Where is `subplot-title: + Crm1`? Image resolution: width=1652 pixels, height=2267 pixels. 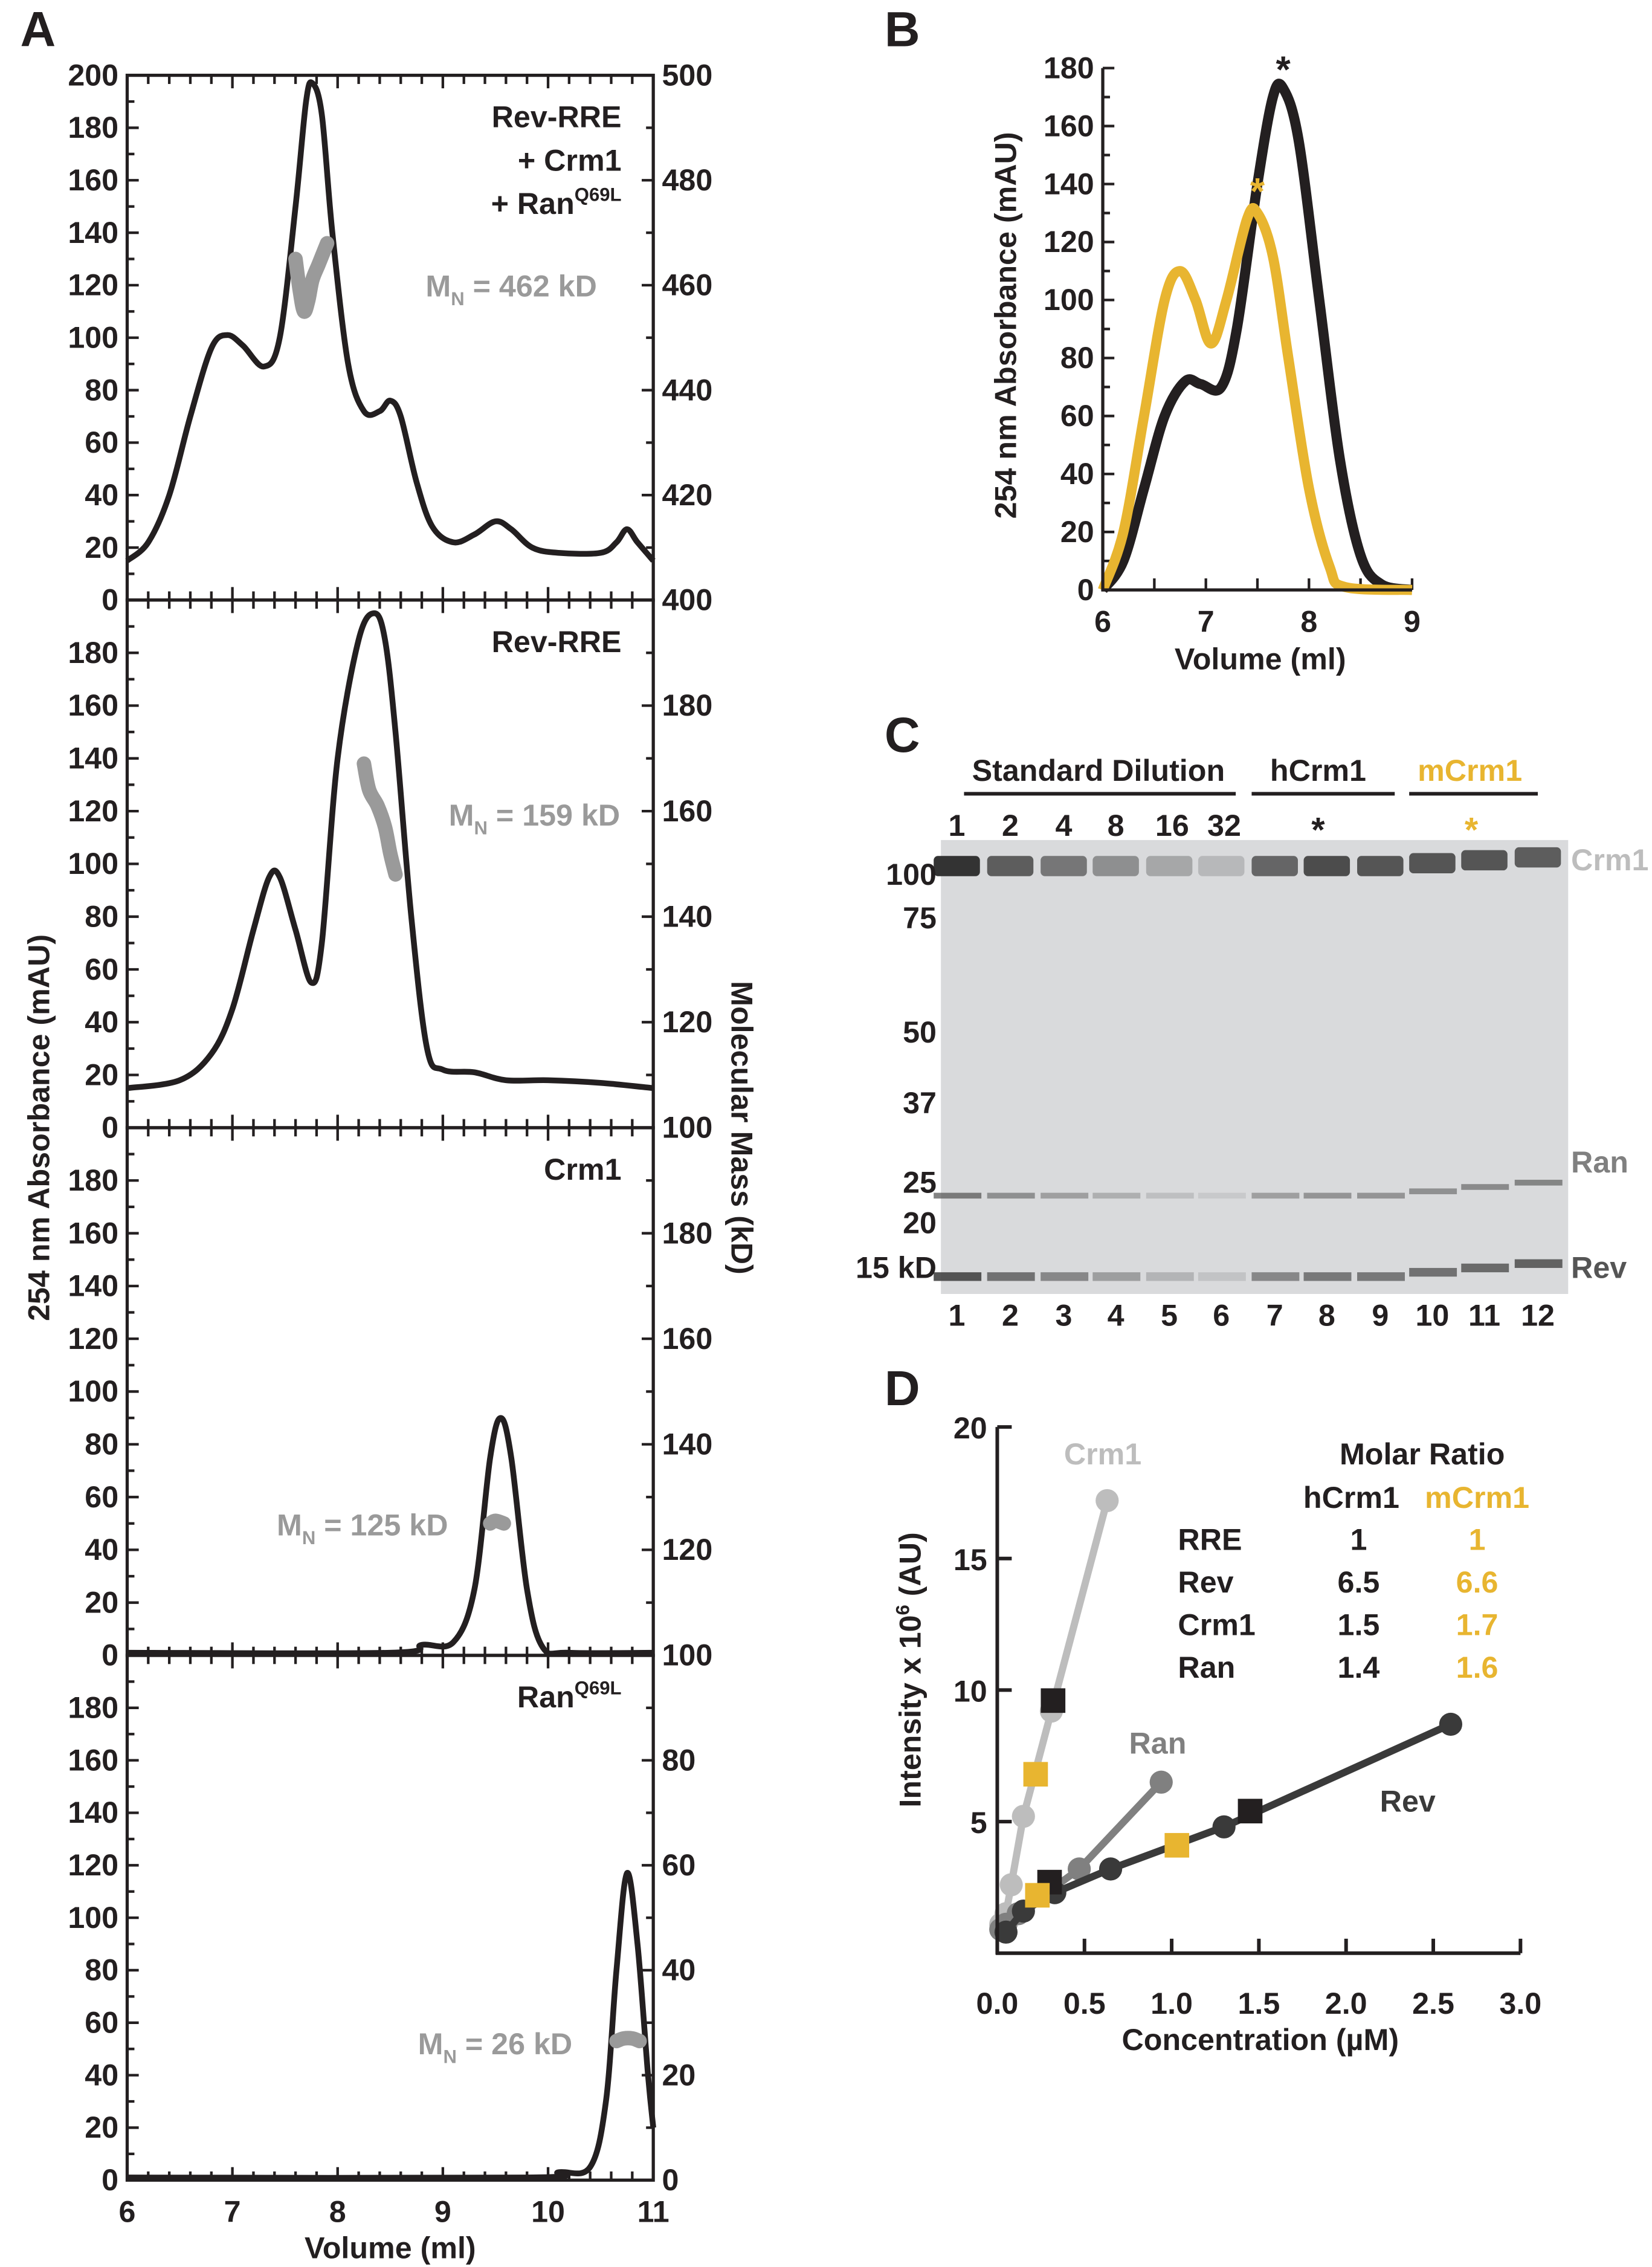
subplot-title: + Crm1 is located at coordinates (570, 160).